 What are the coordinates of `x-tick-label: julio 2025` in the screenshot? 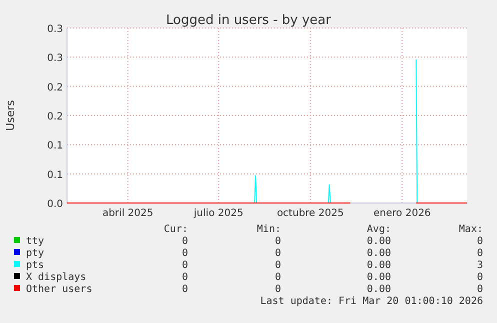 It's located at (218, 213).